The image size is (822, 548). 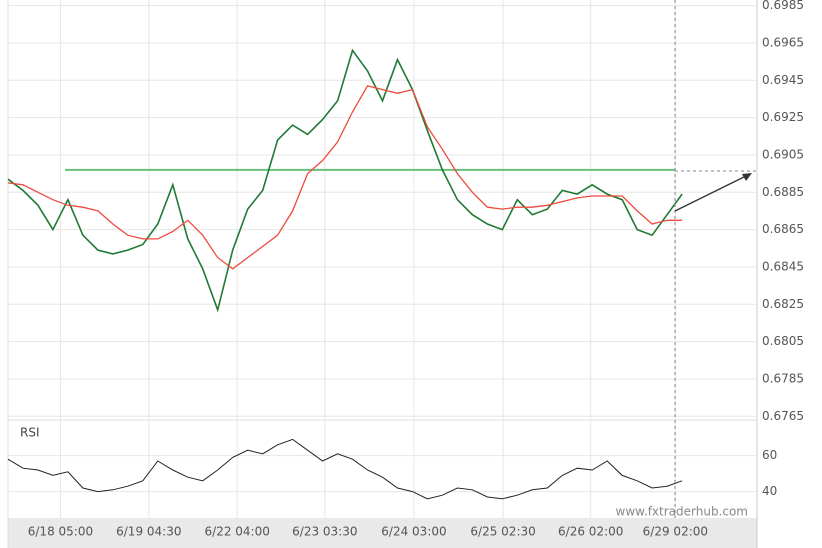 What do you see at coordinates (675, 532) in the screenshot?
I see `x-tick-label: 6/29 02:00` at bounding box center [675, 532].